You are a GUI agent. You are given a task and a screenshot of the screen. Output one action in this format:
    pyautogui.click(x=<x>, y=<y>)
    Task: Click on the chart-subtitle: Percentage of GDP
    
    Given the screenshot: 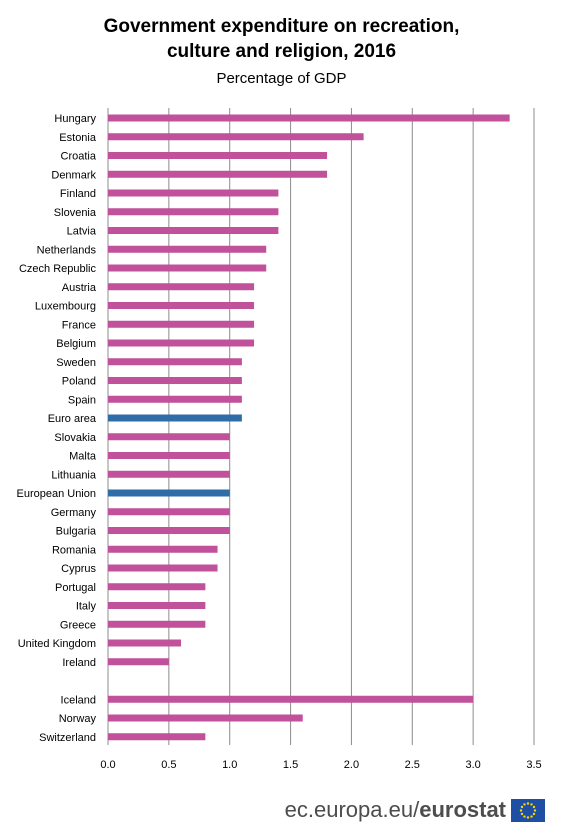 What is the action you would take?
    pyautogui.click(x=281, y=78)
    